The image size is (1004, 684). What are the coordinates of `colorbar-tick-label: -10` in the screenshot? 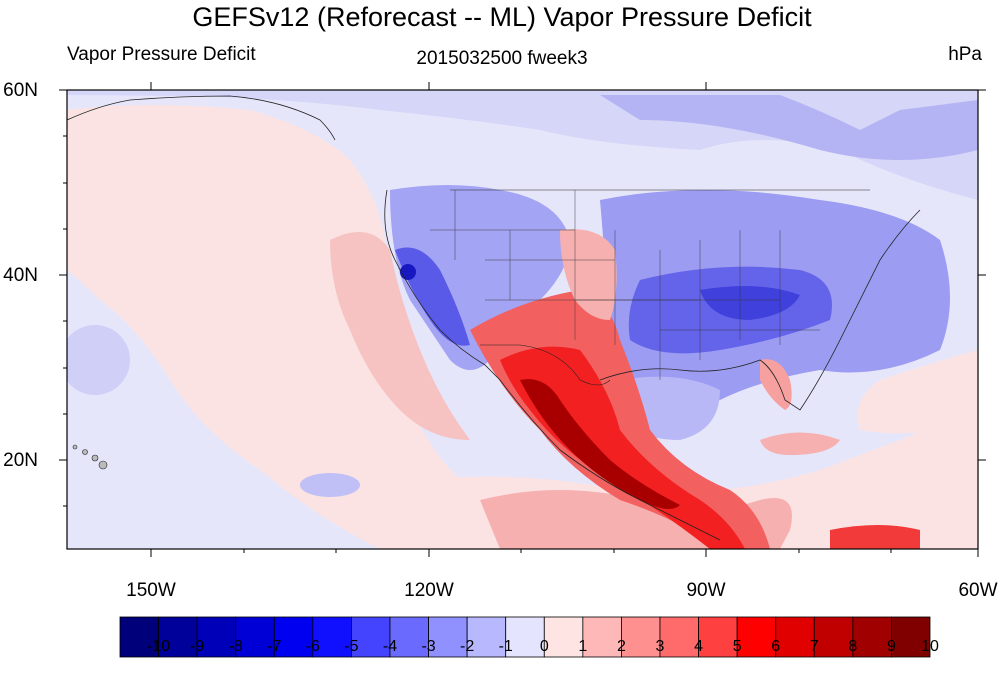 It's located at (159, 646).